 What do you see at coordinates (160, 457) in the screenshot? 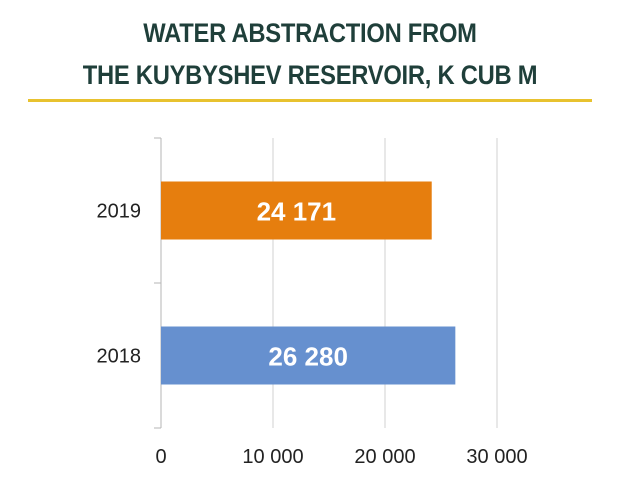
I see `x-tick-label: 0` at bounding box center [160, 457].